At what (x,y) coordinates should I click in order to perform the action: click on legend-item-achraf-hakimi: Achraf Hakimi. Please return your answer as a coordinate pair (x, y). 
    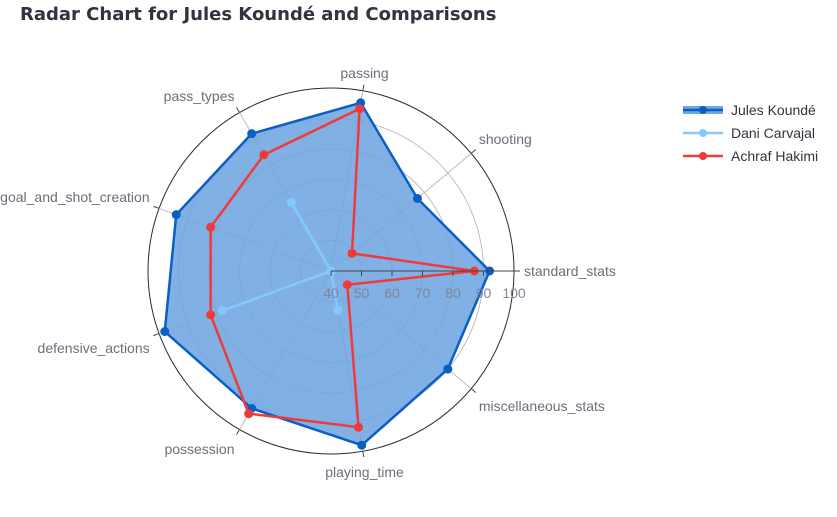
    Looking at the image, I should click on (750, 156).